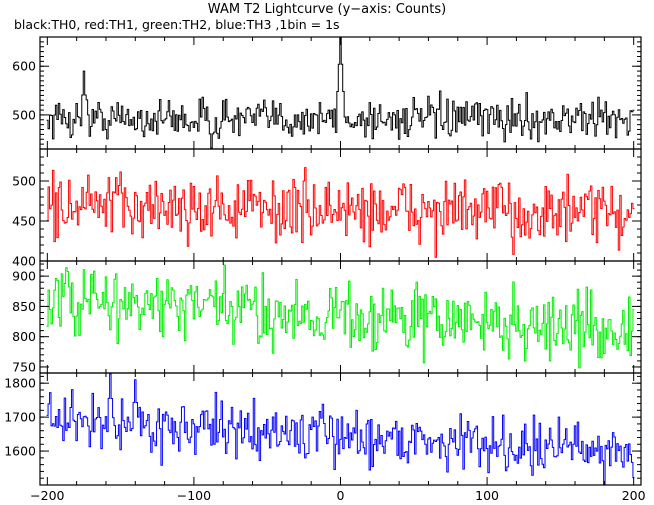  Describe the element at coordinates (24, 276) in the screenshot. I see `y-tick-label: 900` at that location.